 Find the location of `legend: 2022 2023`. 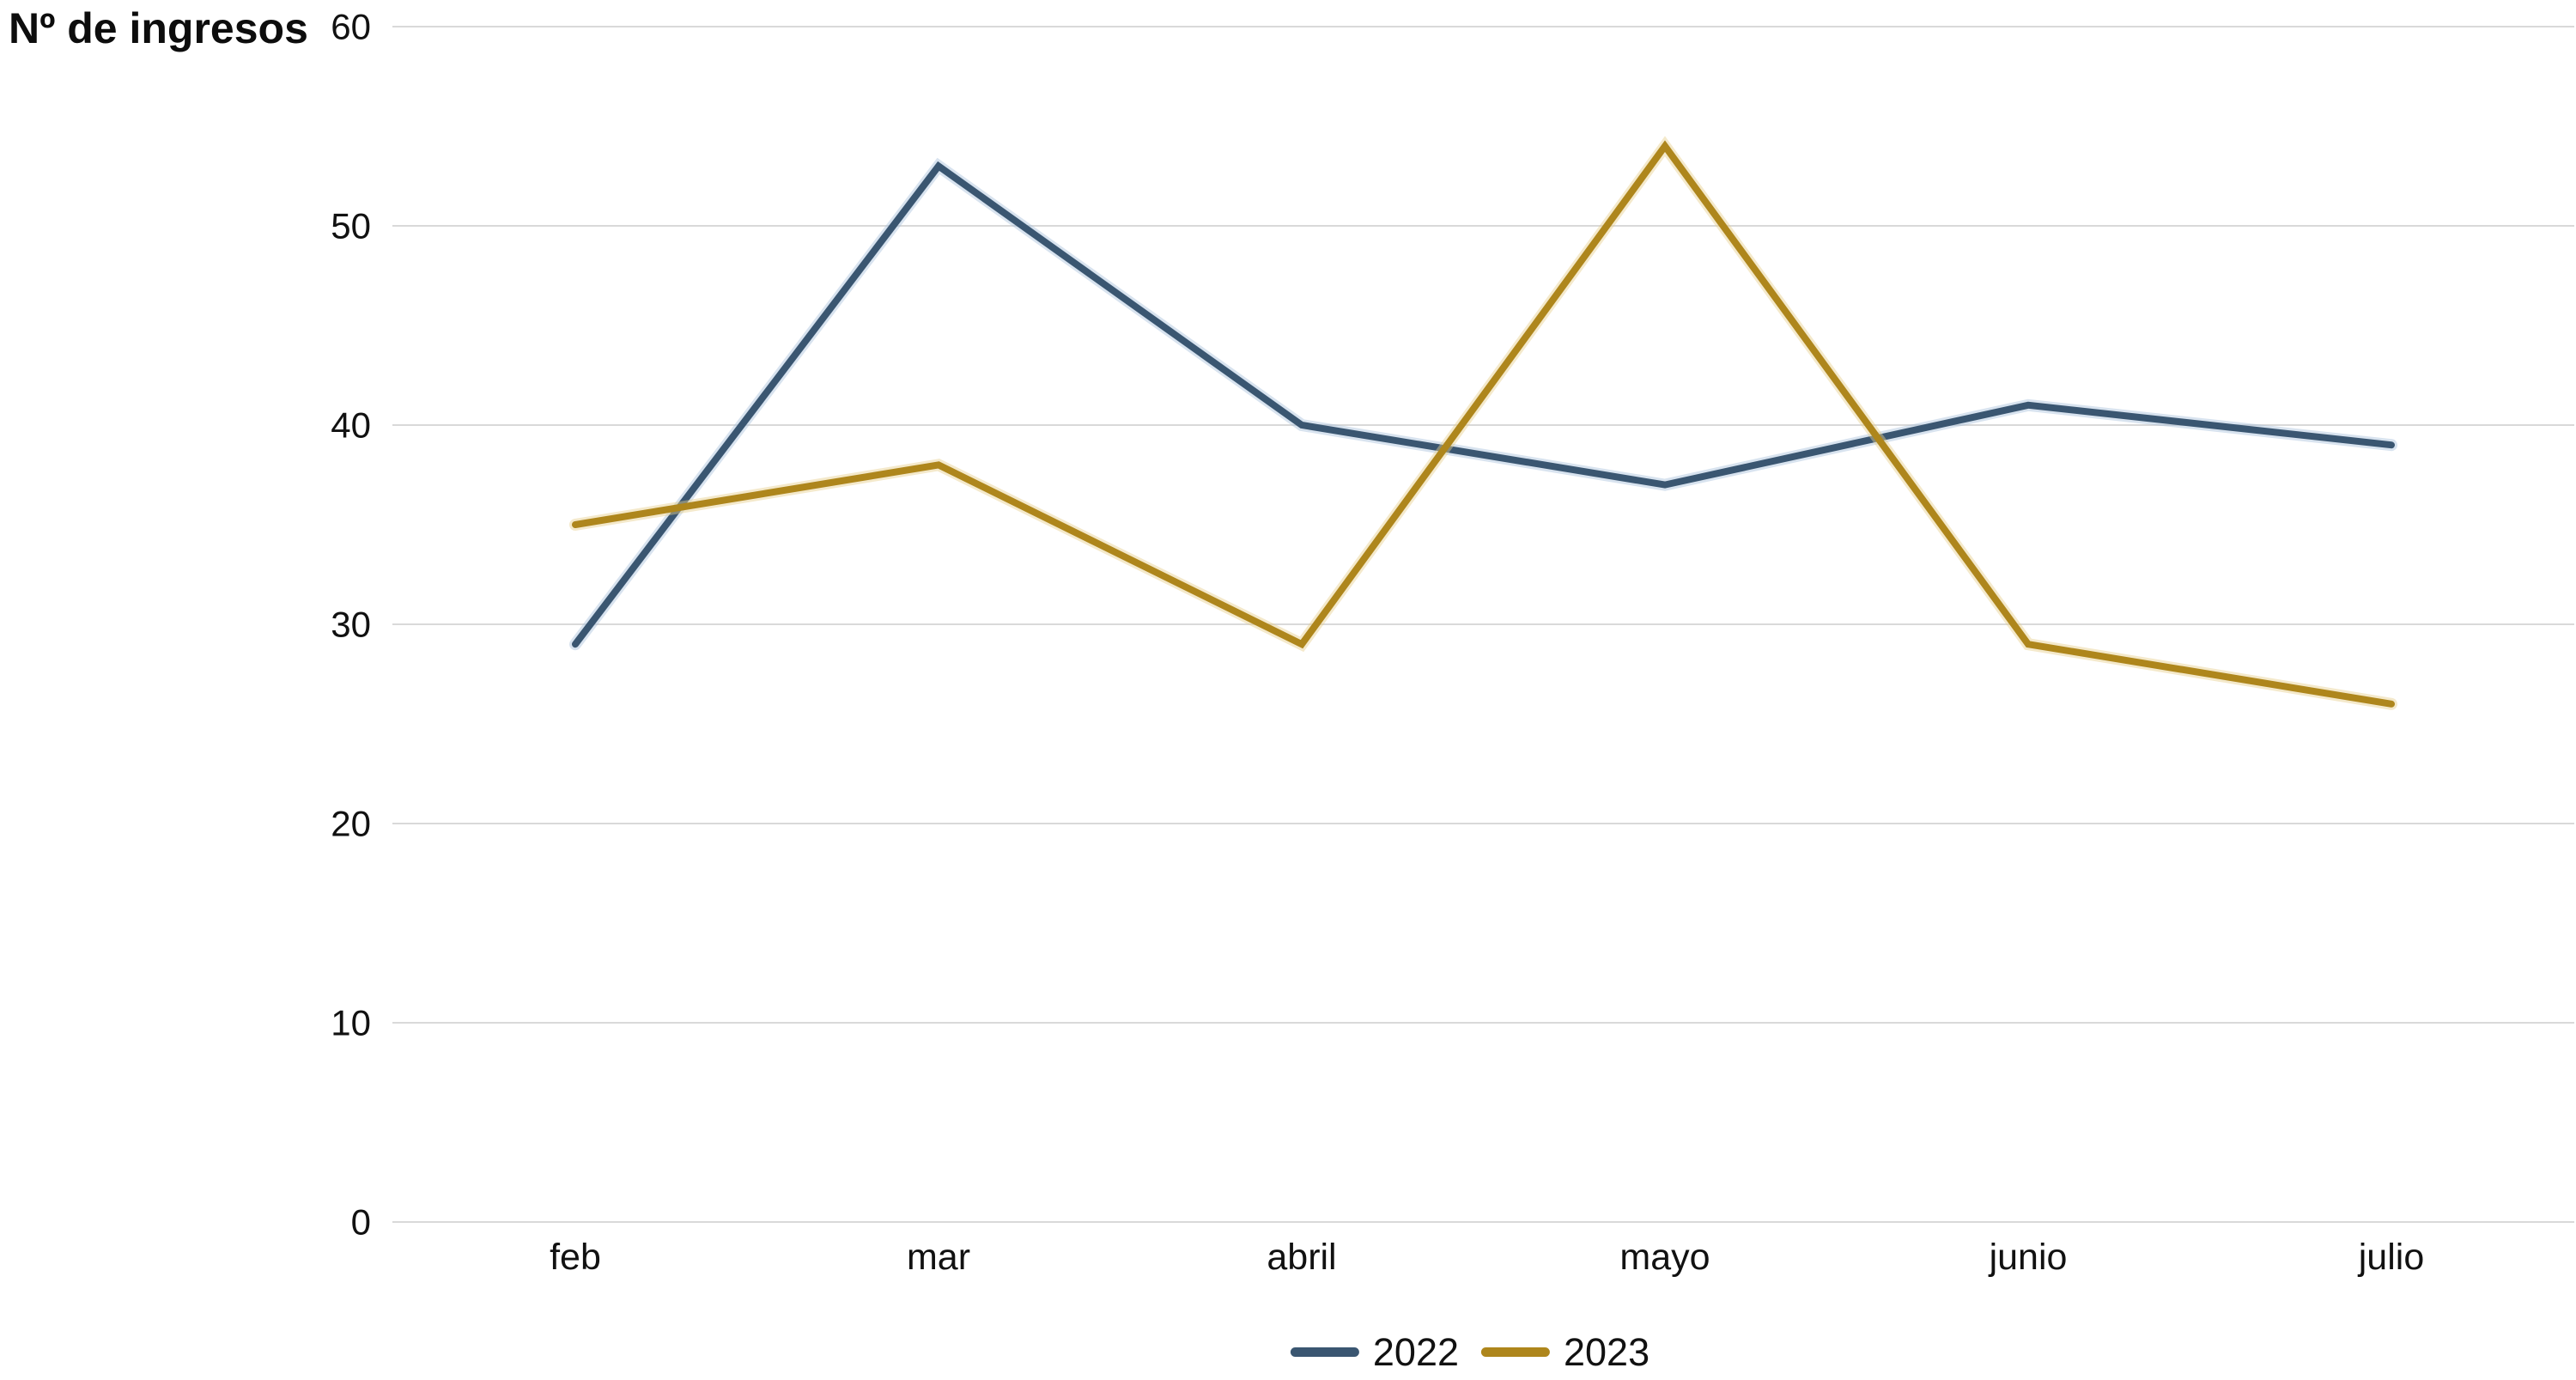

legend: 2022 2023 is located at coordinates (1470, 1352).